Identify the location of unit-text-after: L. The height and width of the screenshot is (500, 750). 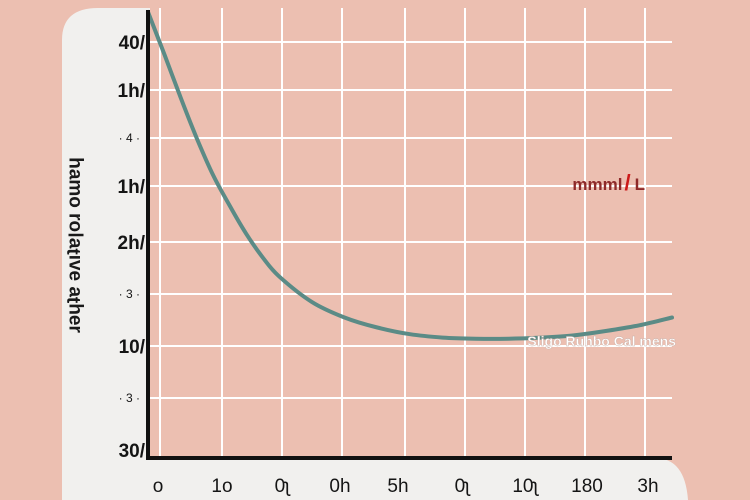
(640, 184).